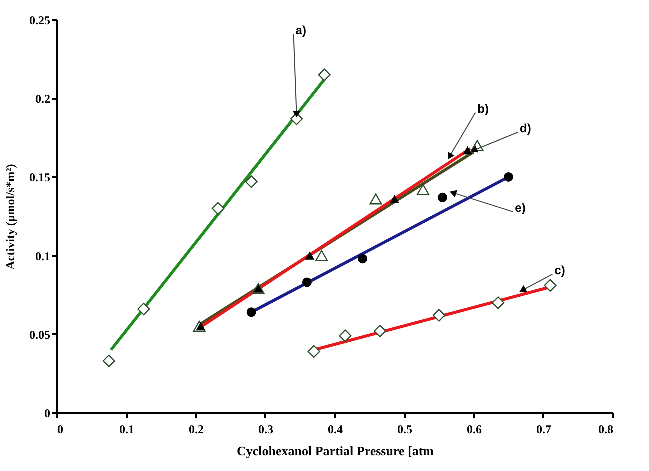 The image size is (649, 471). I want to click on annotation: d), so click(526, 128).